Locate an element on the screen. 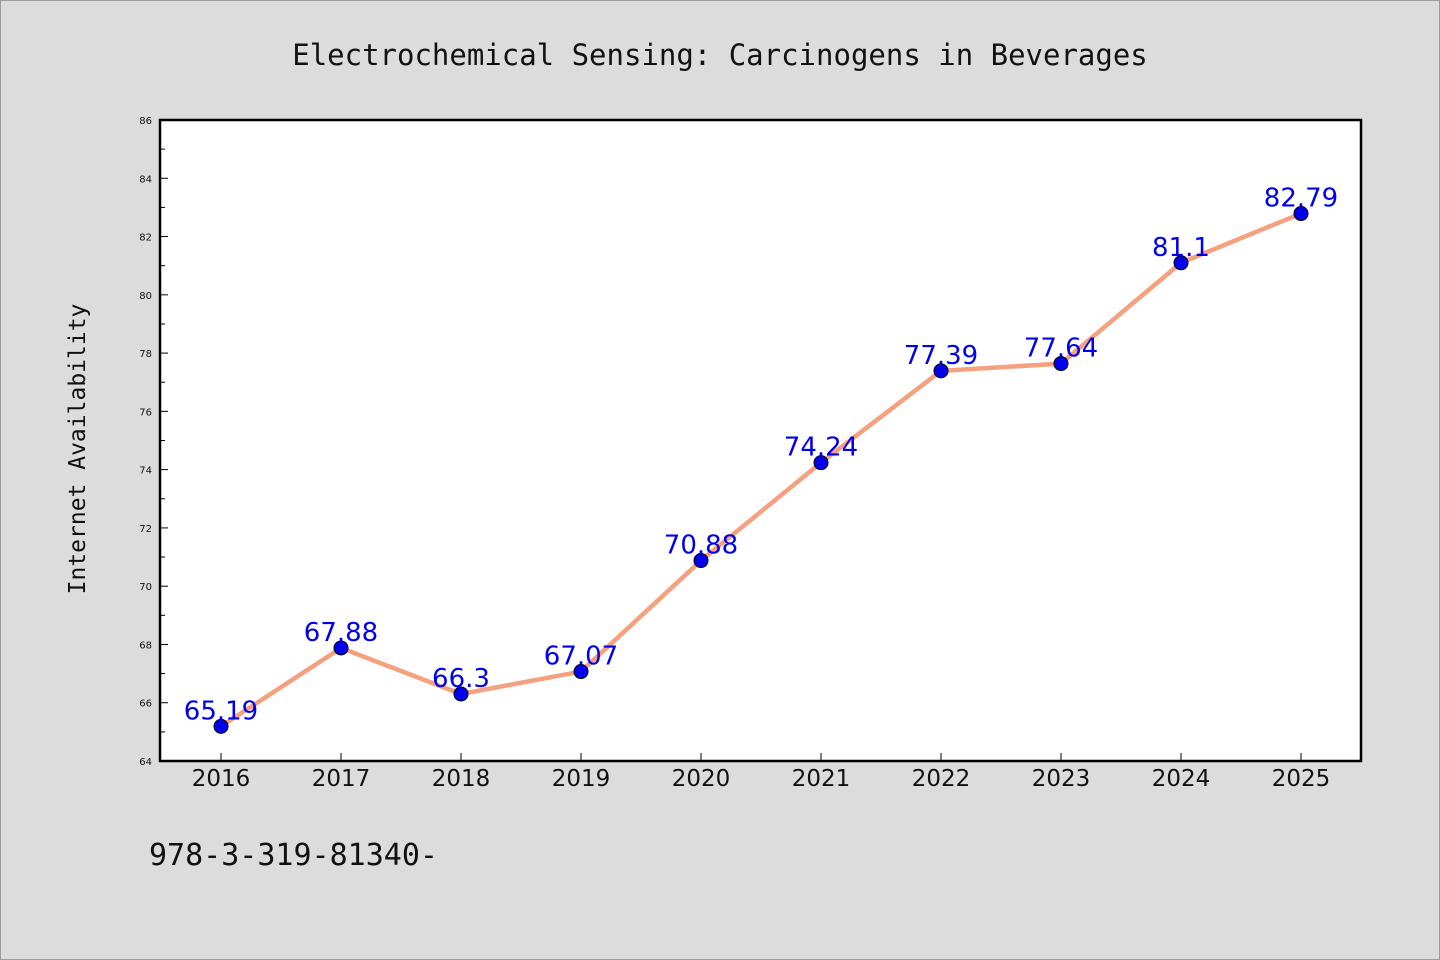 This screenshot has height=960, width=1440. y-tick-label: 76 is located at coordinates (145, 412).